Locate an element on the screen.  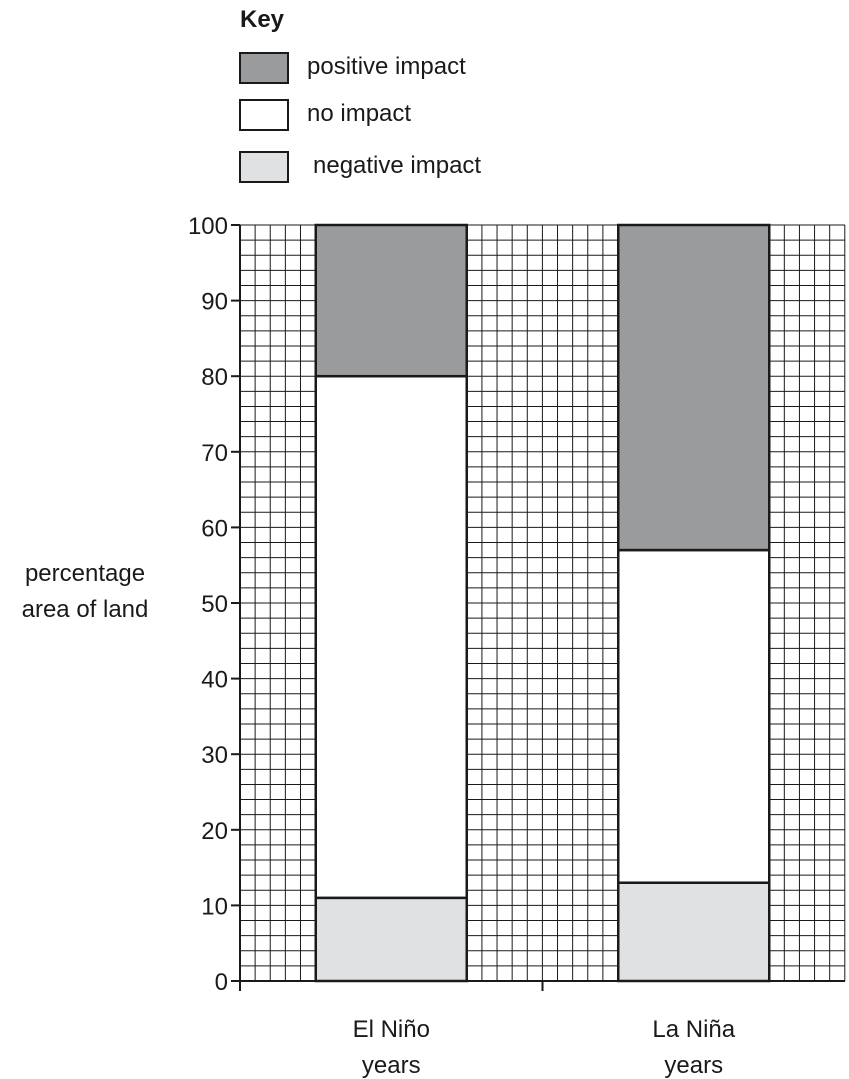
y-tick-label-0: 0 is located at coordinates (221, 982).